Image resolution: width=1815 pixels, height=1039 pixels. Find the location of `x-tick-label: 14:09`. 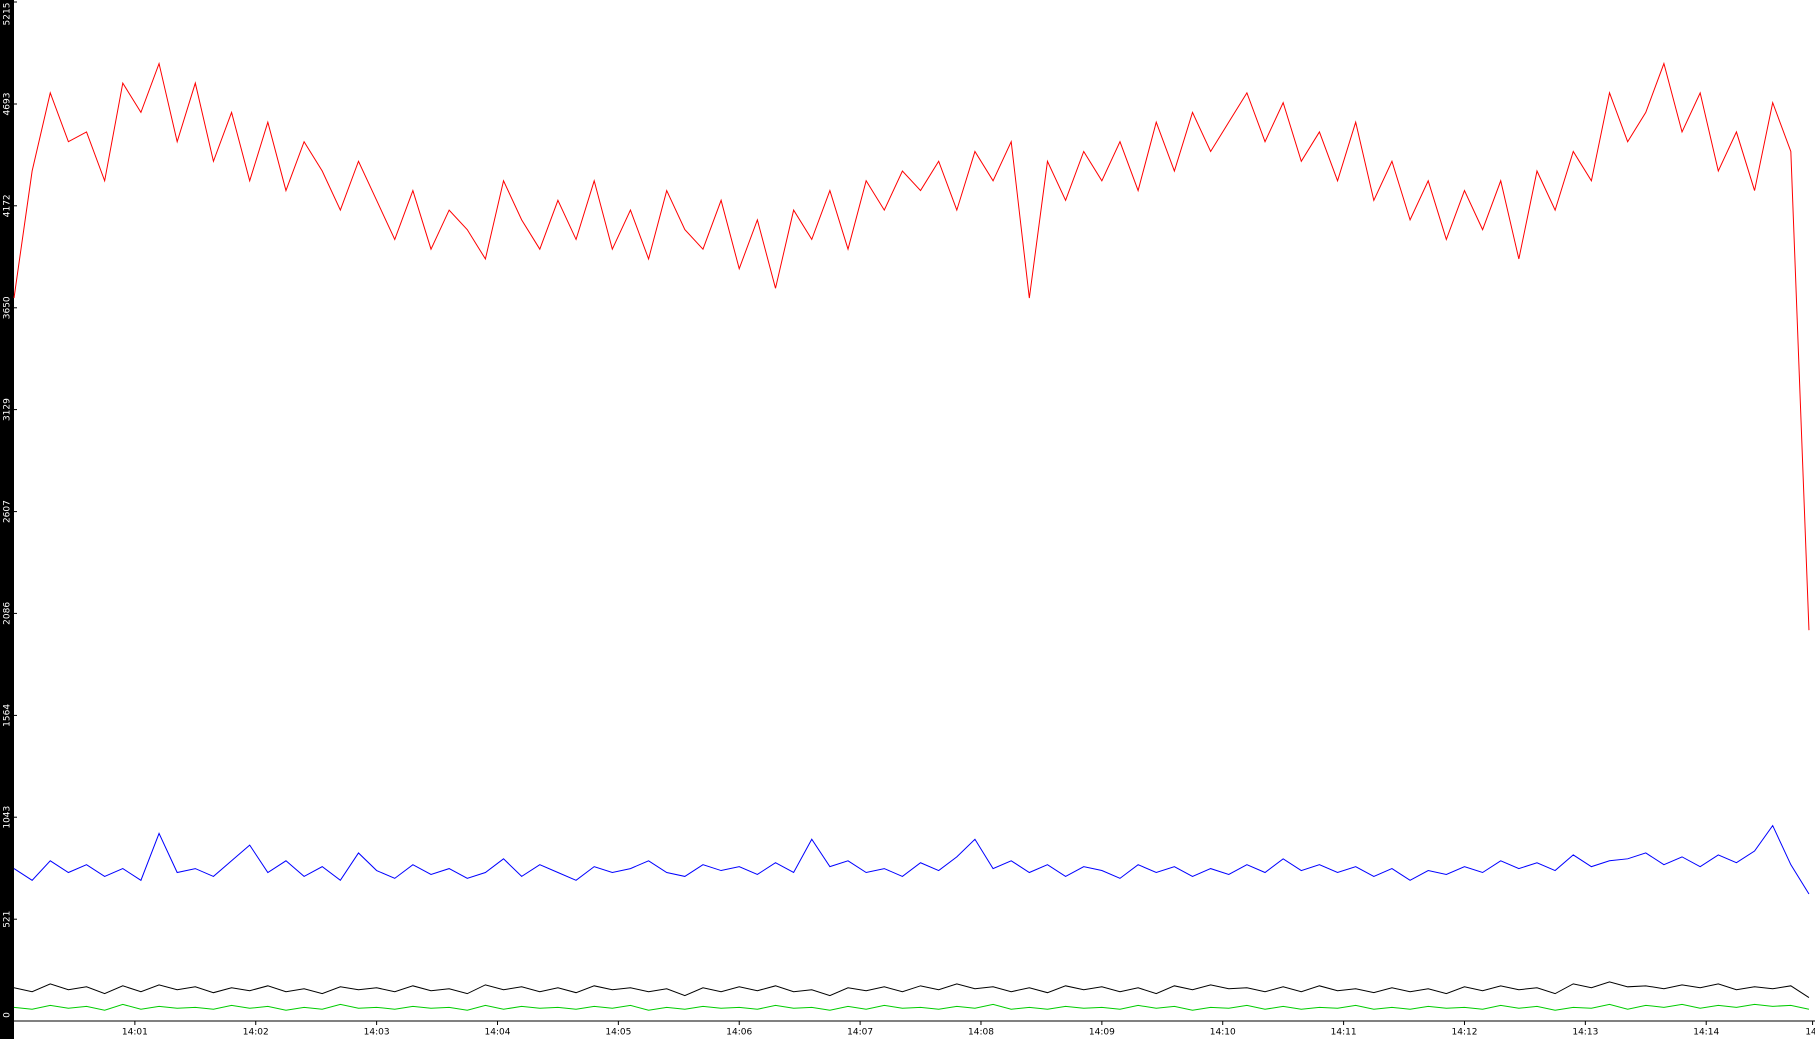

x-tick-label: 14:09 is located at coordinates (1102, 1033).